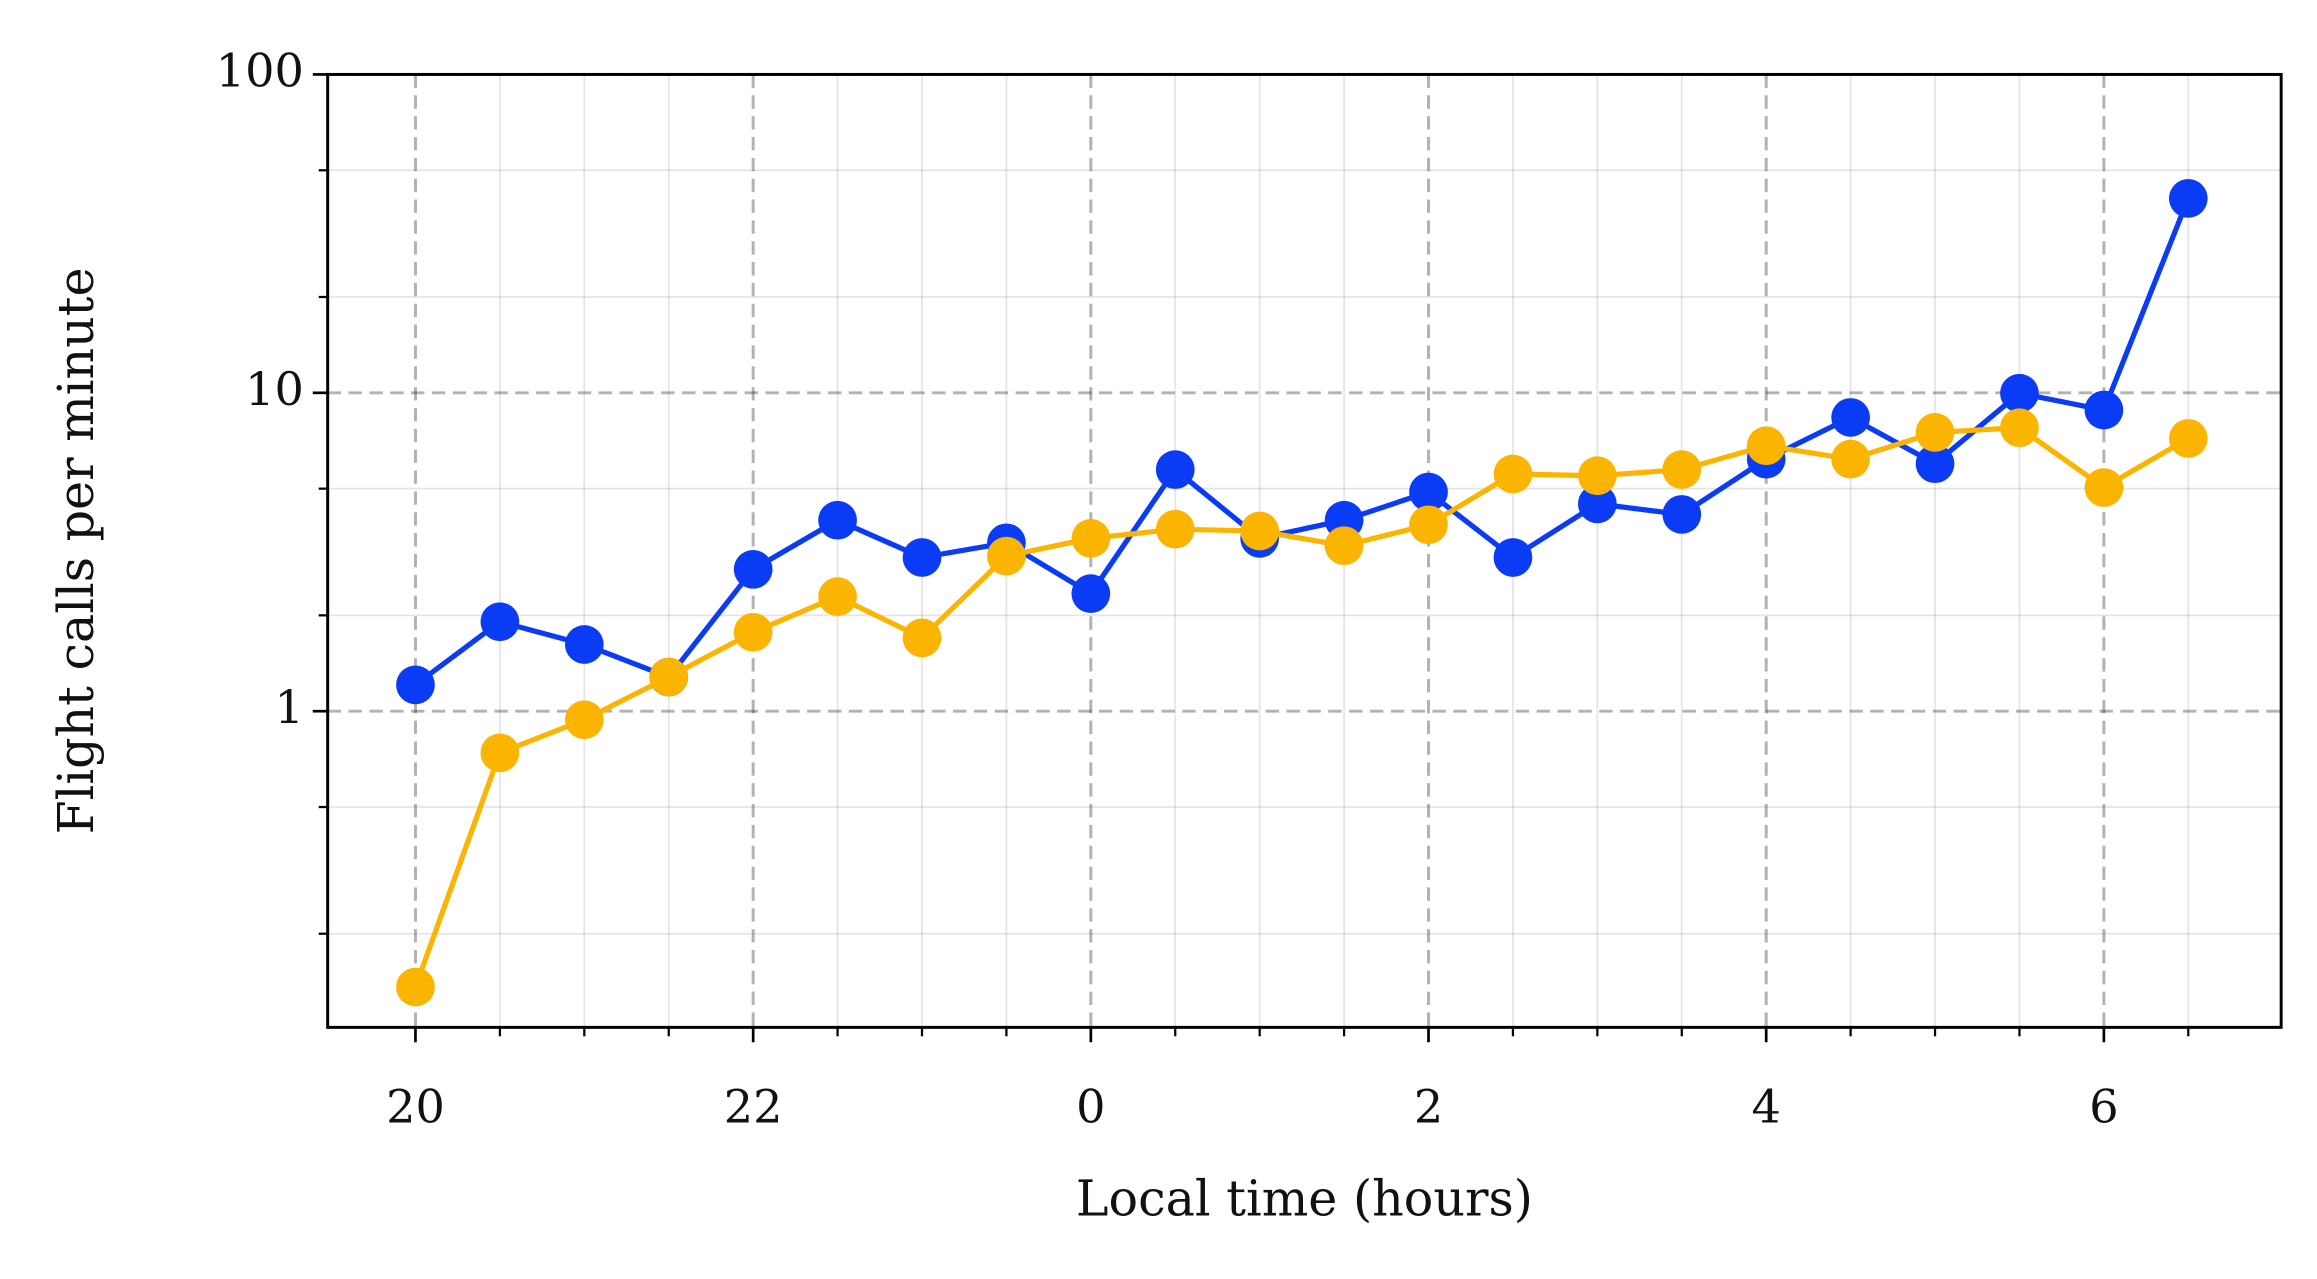 The image size is (2317, 1279). What do you see at coordinates (1428, 1107) in the screenshot?
I see `x-tick-label: 2` at bounding box center [1428, 1107].